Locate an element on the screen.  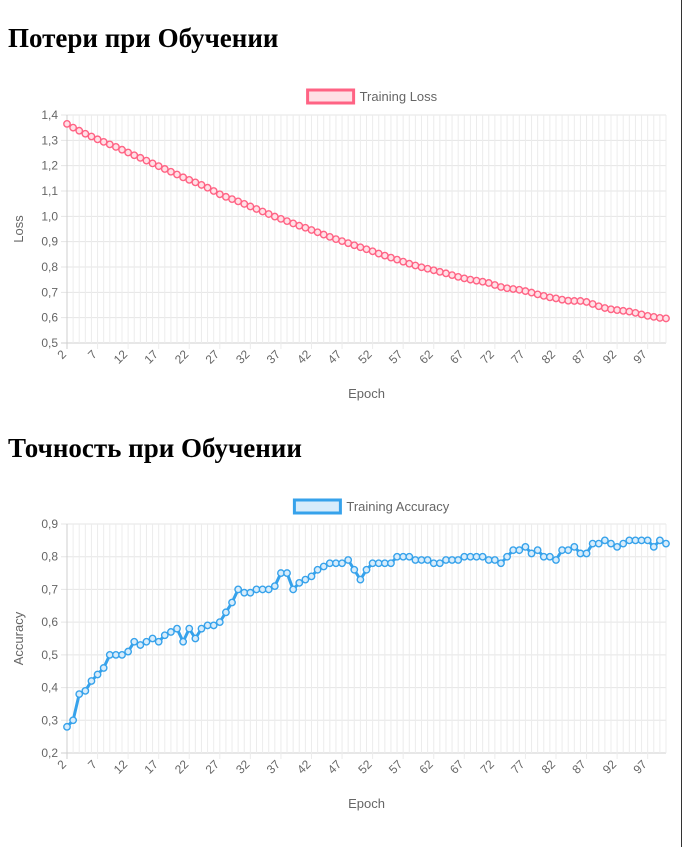
accuracy-x-tick-label: 97 is located at coordinates (640, 767).